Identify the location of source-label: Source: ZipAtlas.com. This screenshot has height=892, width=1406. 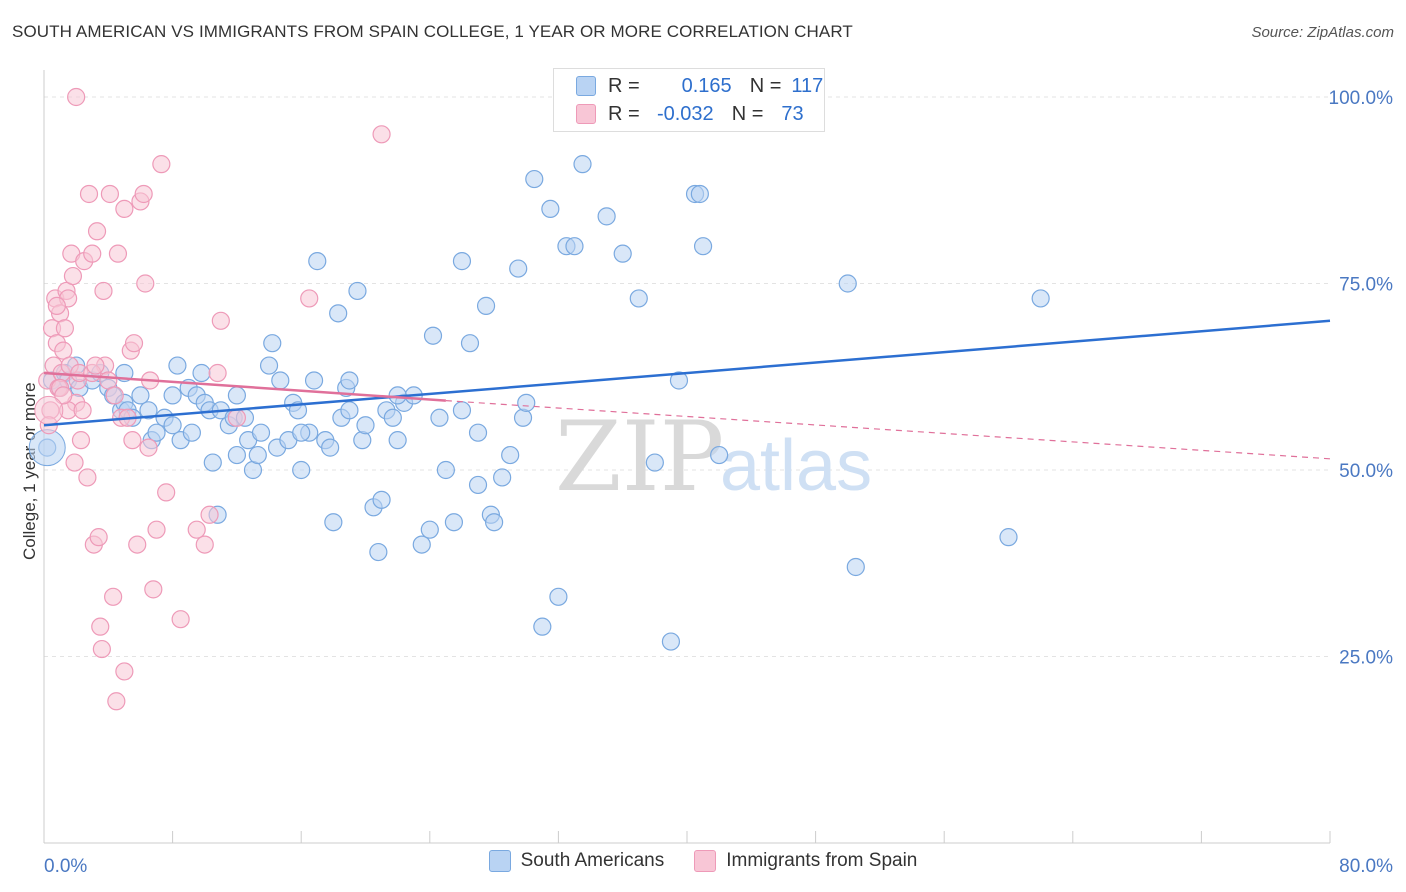
(1322, 32).